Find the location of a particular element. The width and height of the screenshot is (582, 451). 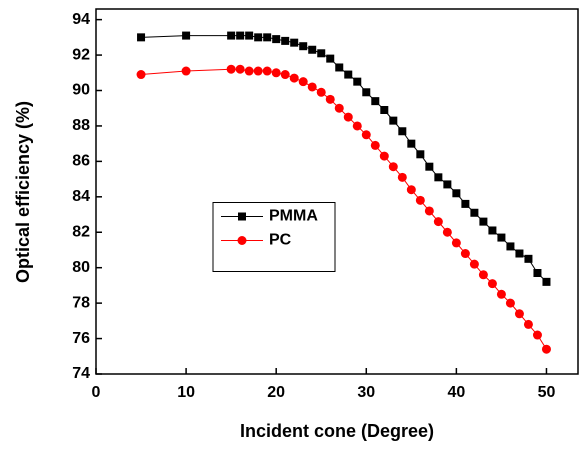

legend-box is located at coordinates (274, 237).